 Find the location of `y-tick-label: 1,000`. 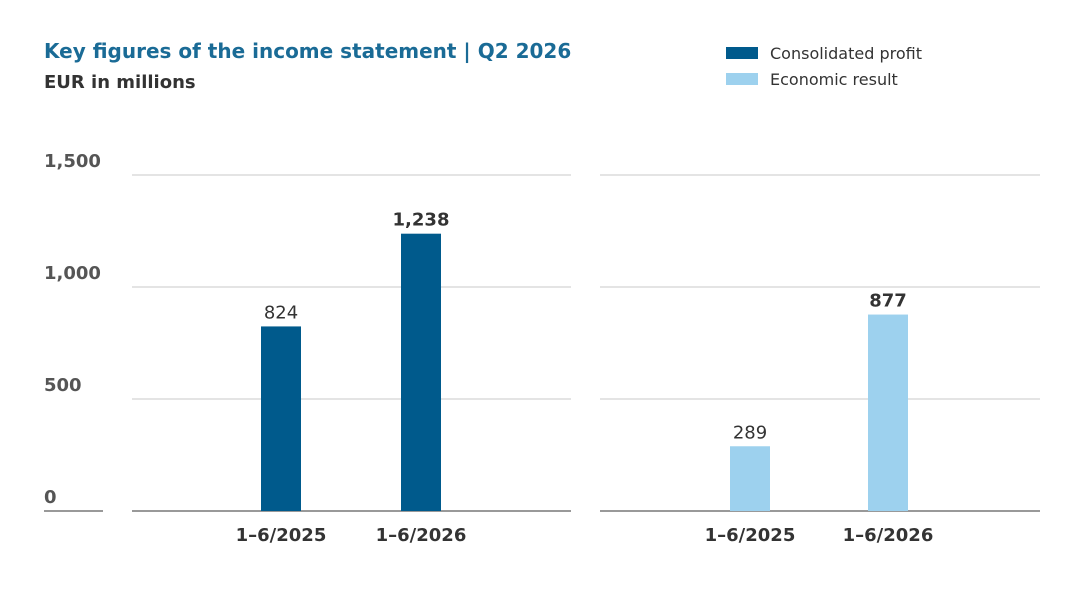

y-tick-label: 1,000 is located at coordinates (72, 273).